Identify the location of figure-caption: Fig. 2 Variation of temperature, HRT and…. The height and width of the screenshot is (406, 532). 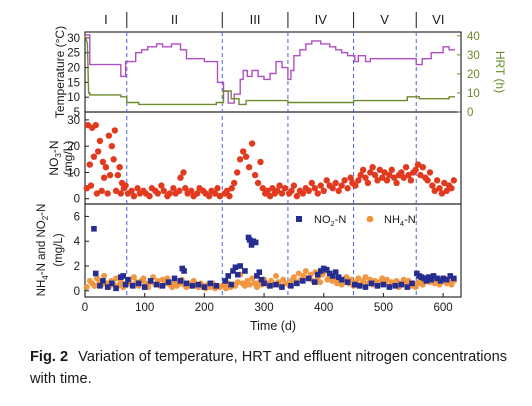
(276, 368).